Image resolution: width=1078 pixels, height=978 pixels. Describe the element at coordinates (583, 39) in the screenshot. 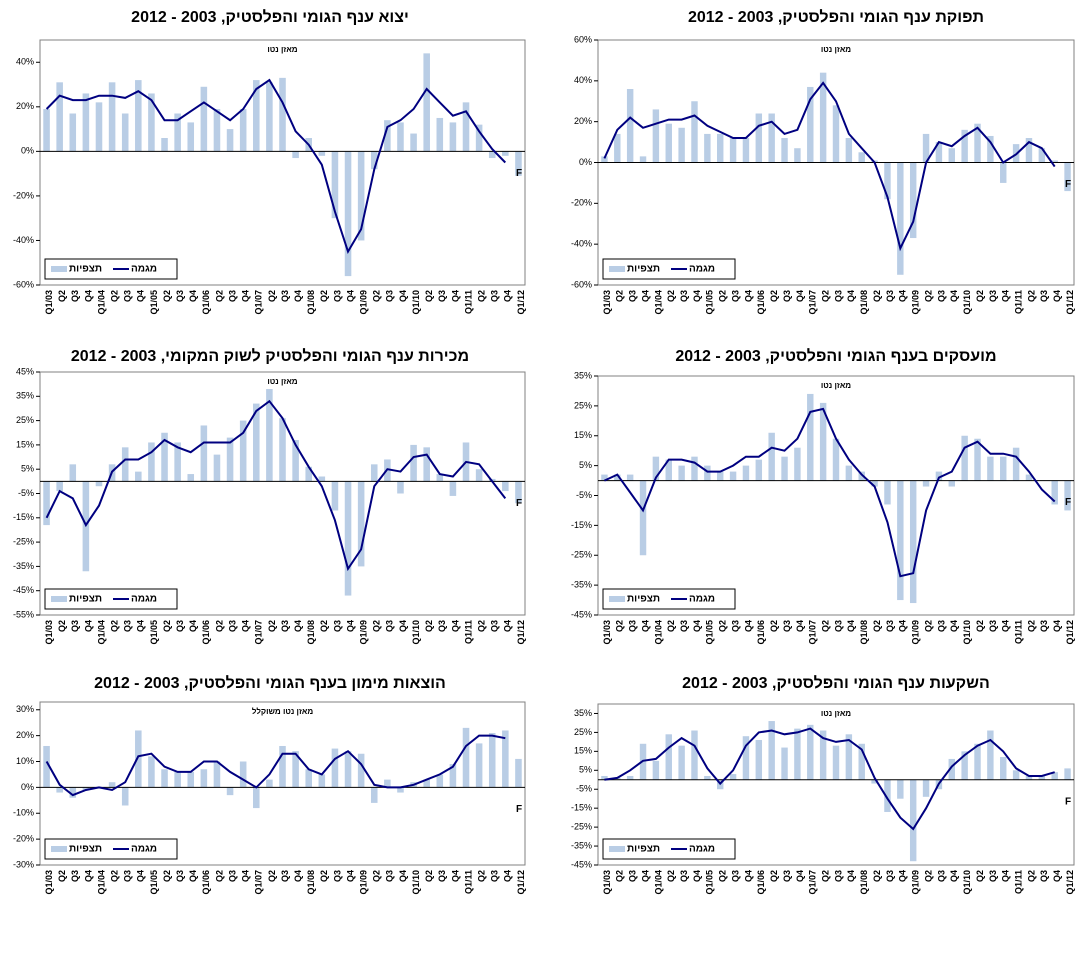

I see `y-tick-label: 60%` at that location.